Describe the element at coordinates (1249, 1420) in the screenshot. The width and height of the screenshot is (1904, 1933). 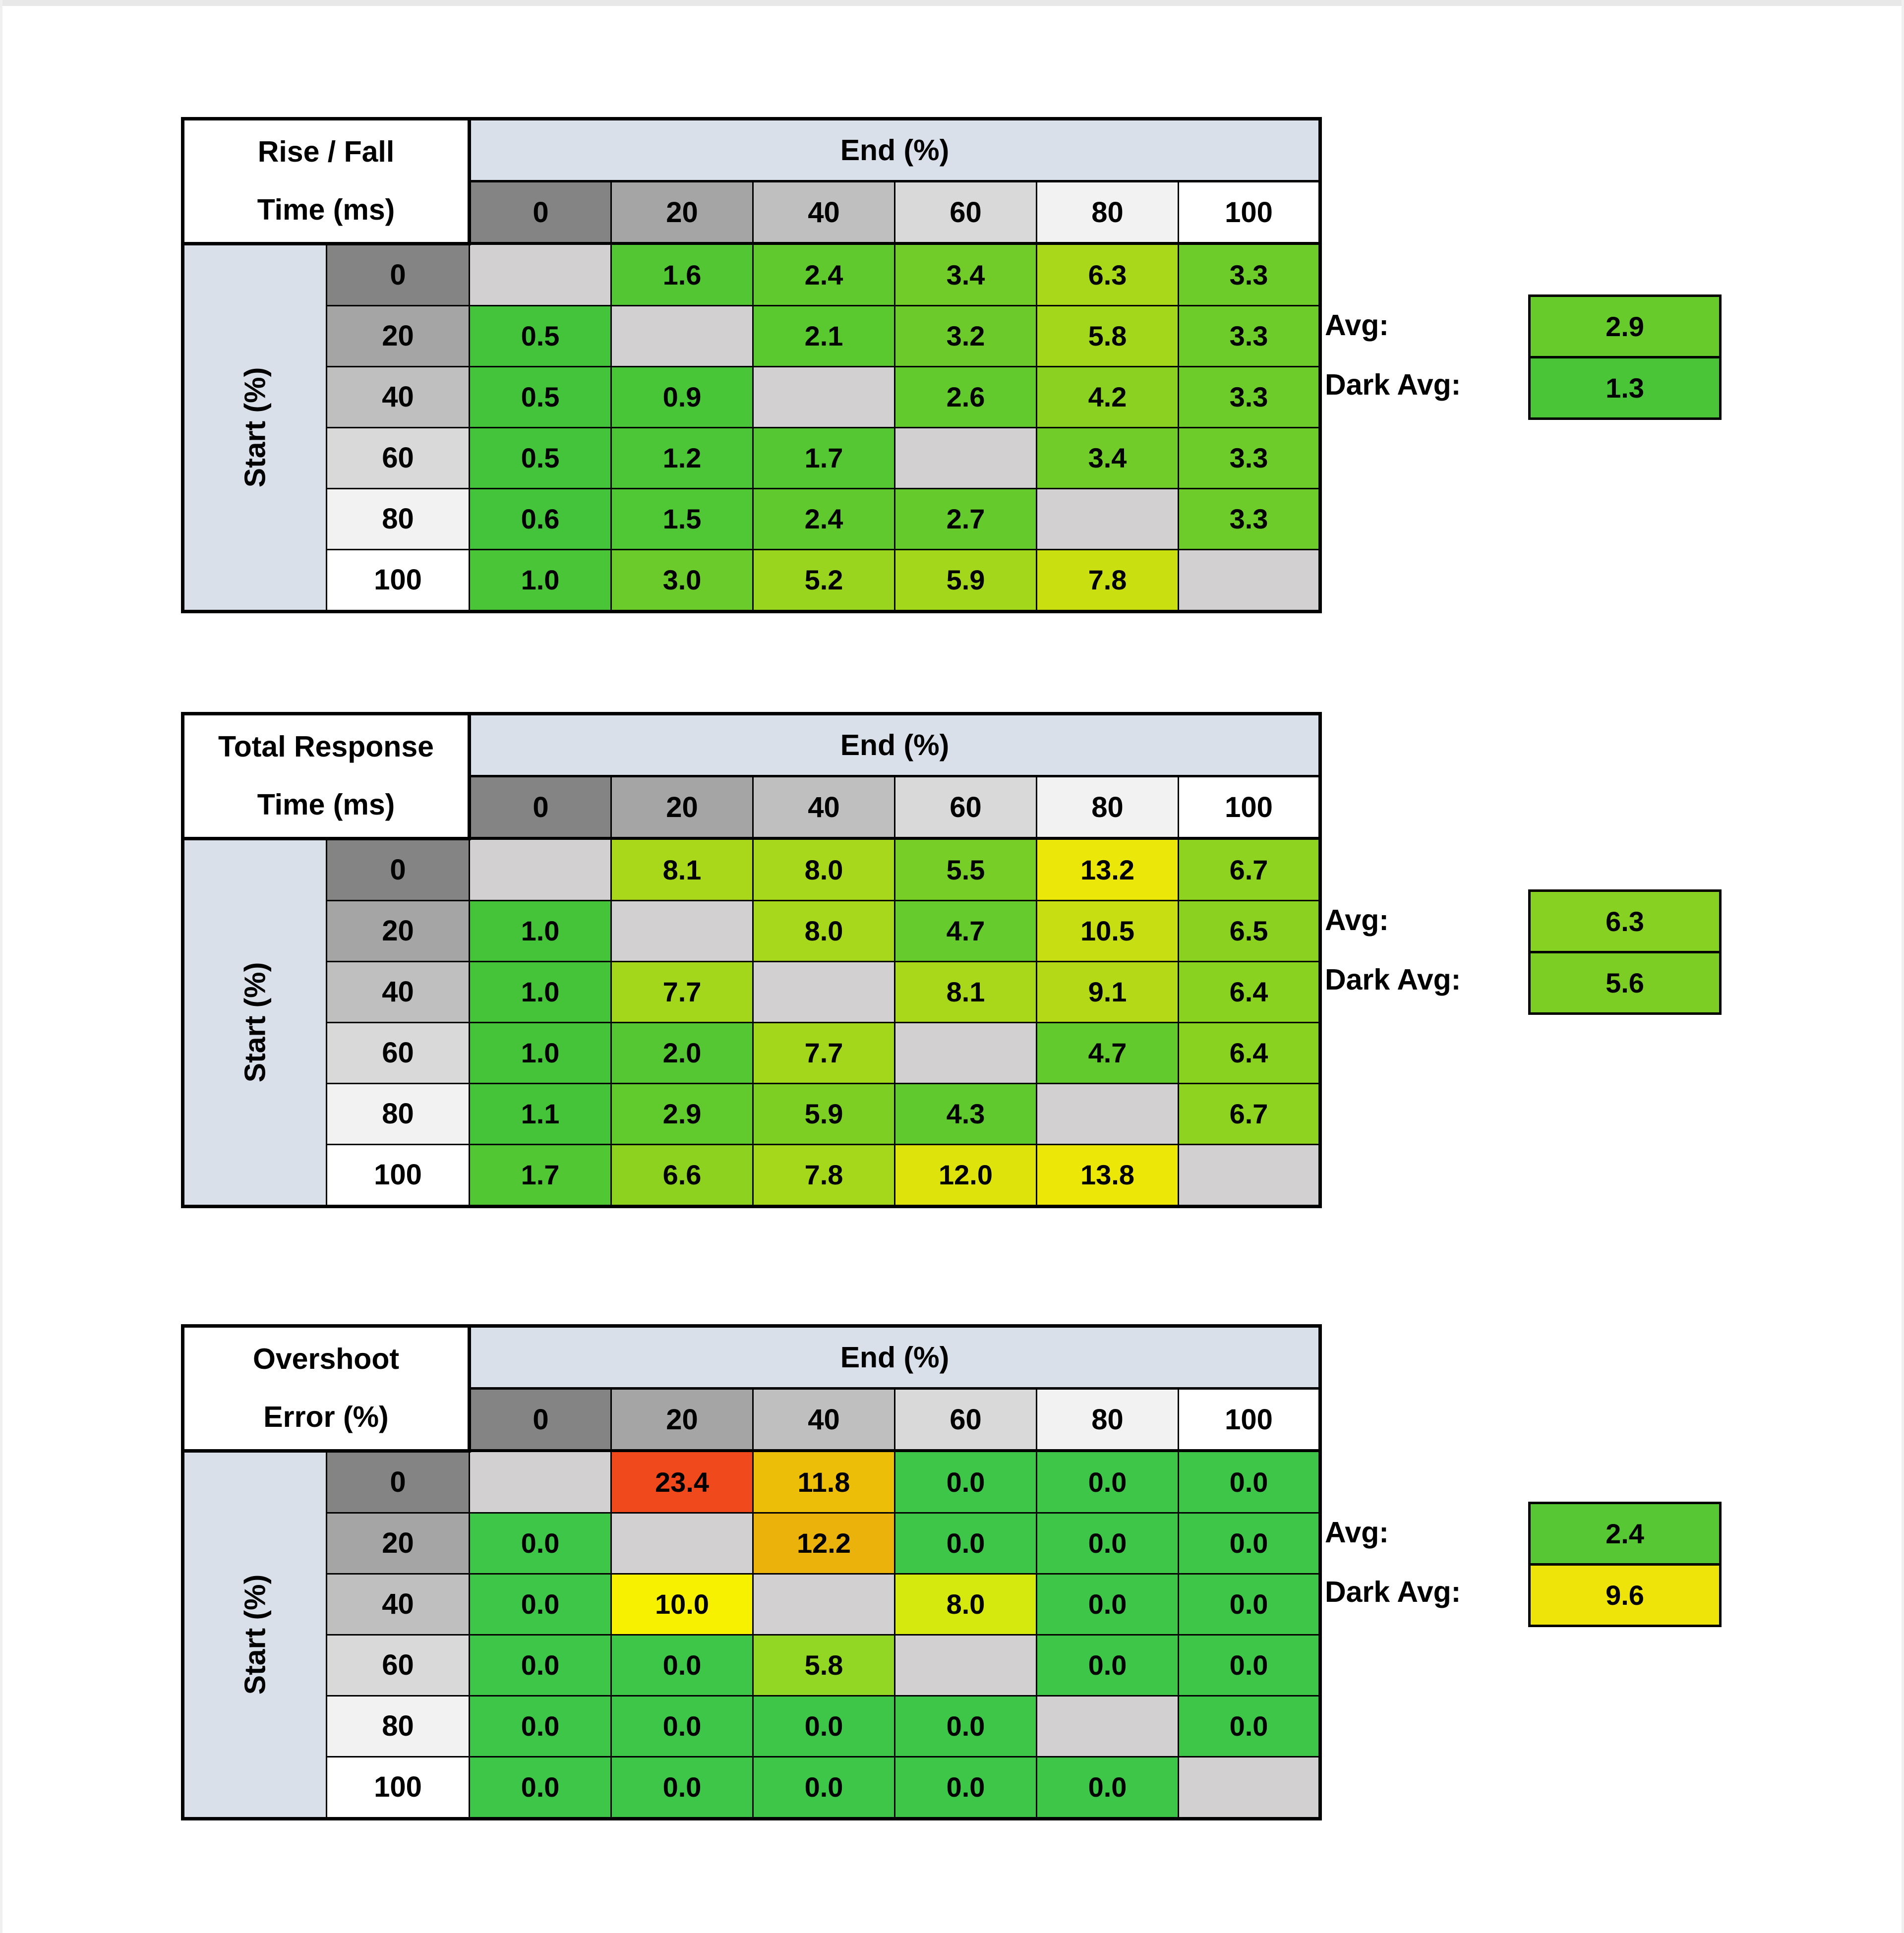
I see `overshoot-error-col-header-100: 100` at that location.